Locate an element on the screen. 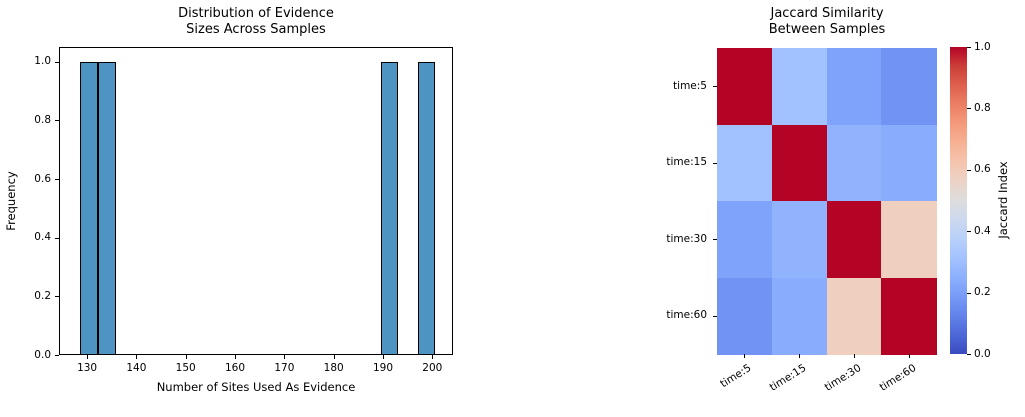 The width and height of the screenshot is (1025, 417). heatmap-y-tick-label: time:60 is located at coordinates (686, 315).